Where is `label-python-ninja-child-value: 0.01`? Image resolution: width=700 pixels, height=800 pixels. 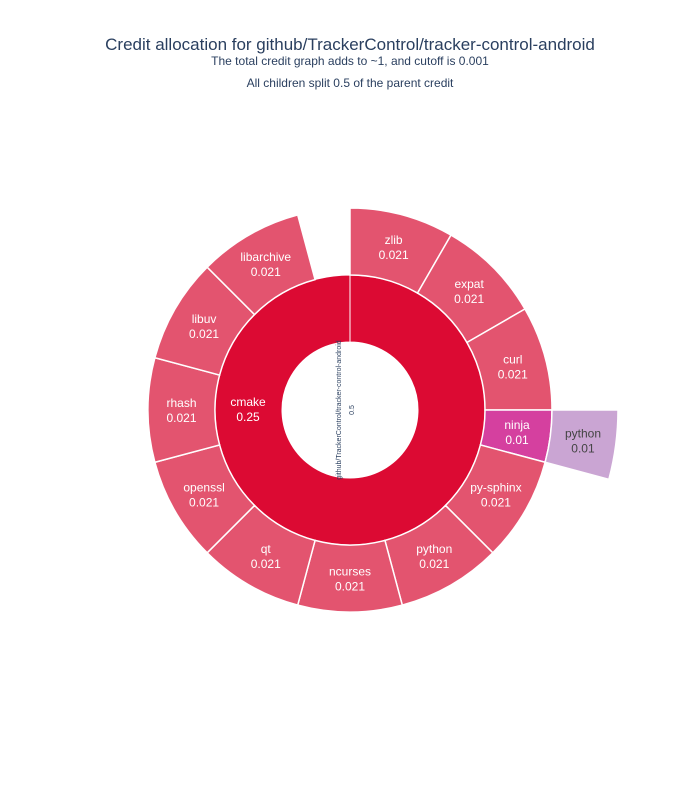 label-python-ninja-child-value: 0.01 is located at coordinates (583, 449).